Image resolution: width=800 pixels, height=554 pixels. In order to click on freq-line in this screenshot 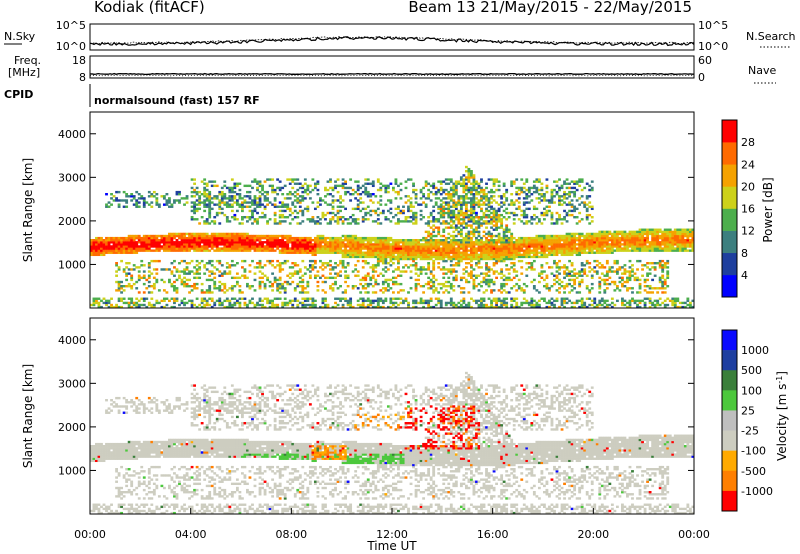, I will do `click(392, 74)`.